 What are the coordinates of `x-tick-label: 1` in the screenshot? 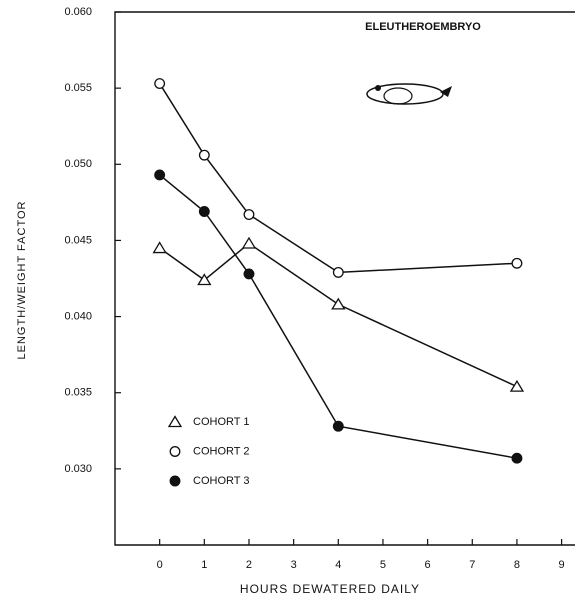 It's located at (204, 565).